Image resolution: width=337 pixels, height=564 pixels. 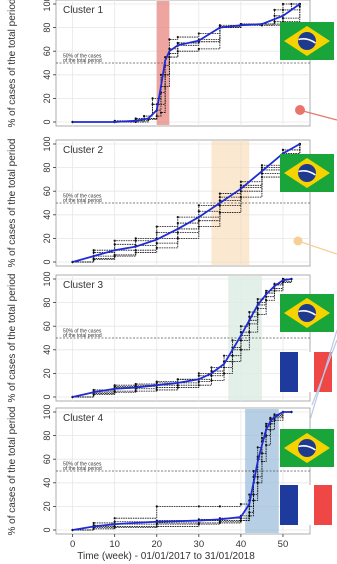 What do you see at coordinates (283, 544) in the screenshot?
I see `x-tick-label: 50` at bounding box center [283, 544].